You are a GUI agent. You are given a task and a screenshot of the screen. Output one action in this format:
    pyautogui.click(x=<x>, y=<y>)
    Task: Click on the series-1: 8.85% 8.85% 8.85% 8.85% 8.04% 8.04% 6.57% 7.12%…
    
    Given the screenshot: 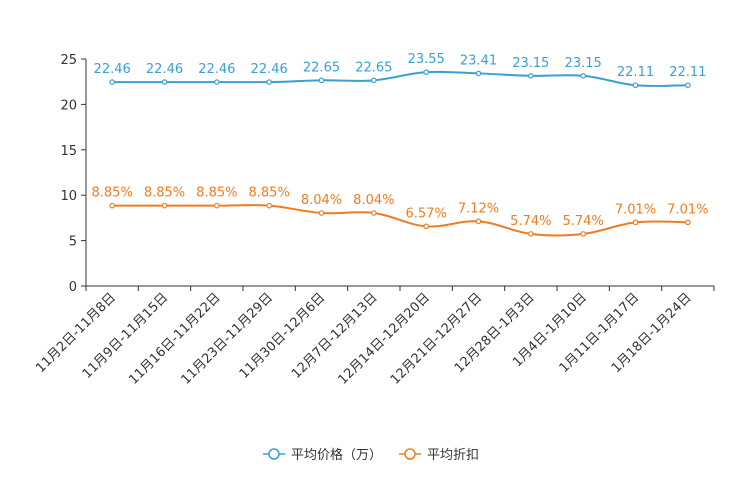 What is the action you would take?
    pyautogui.click(x=400, y=211)
    